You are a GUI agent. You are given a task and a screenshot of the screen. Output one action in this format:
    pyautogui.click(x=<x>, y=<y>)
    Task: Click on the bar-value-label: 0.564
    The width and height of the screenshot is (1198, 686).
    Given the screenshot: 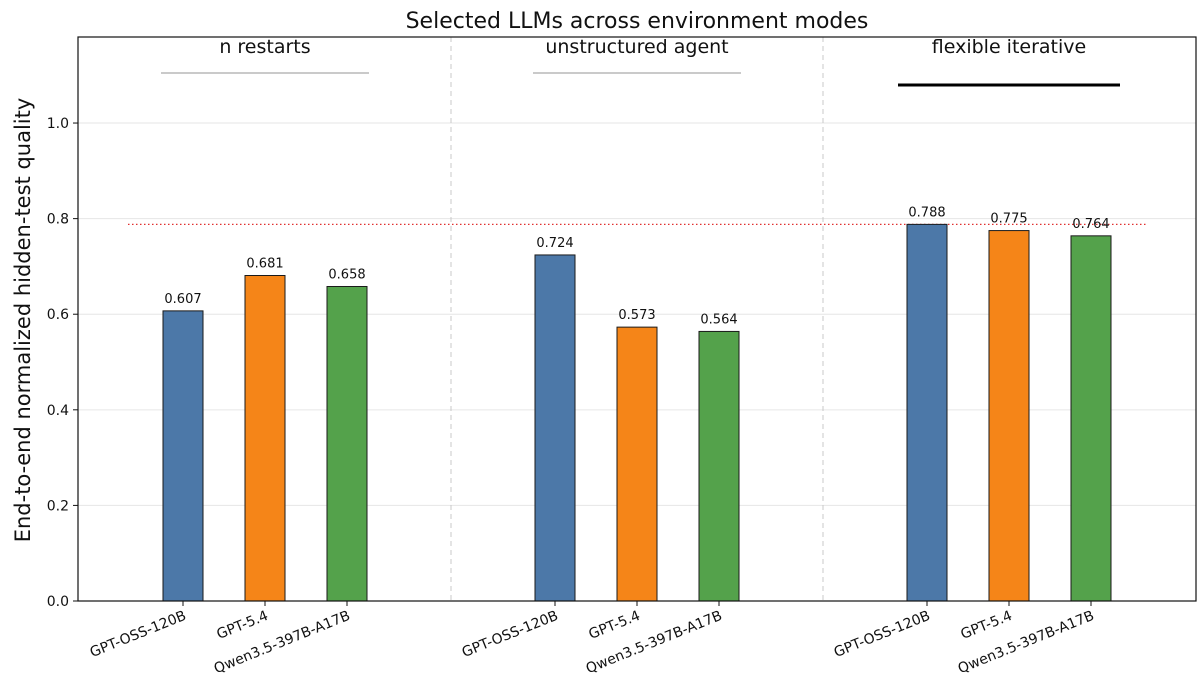 What is the action you would take?
    pyautogui.click(x=718, y=319)
    